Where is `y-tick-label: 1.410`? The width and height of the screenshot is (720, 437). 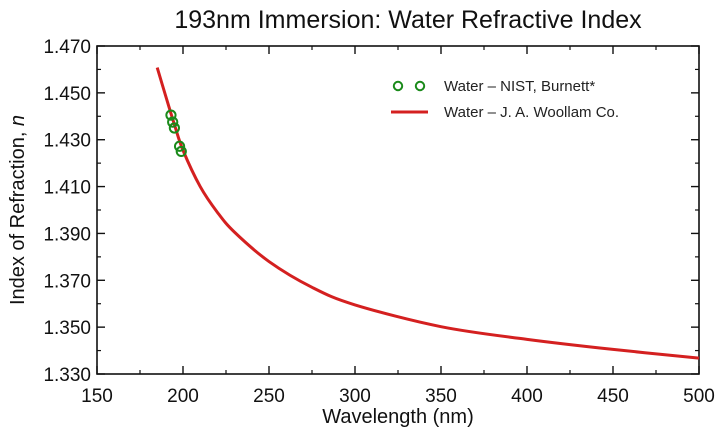
y-tick-label: 1.410 is located at coordinates (67, 188).